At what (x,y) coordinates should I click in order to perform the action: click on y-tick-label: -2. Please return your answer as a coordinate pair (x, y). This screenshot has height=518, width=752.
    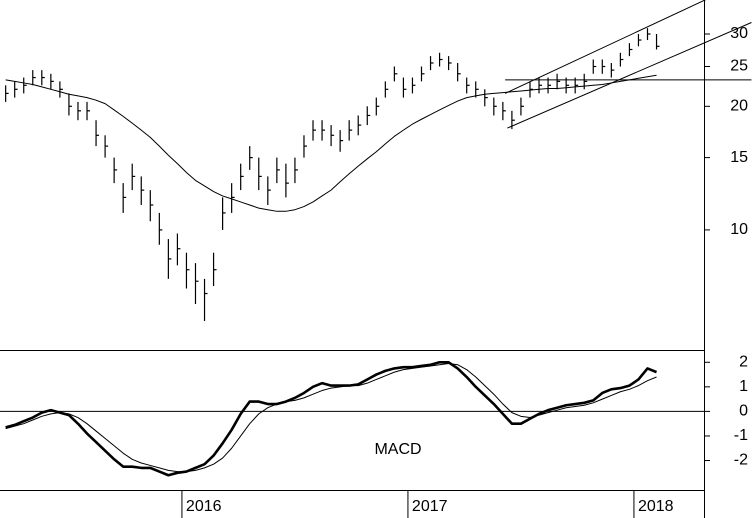
    Looking at the image, I should click on (741, 460).